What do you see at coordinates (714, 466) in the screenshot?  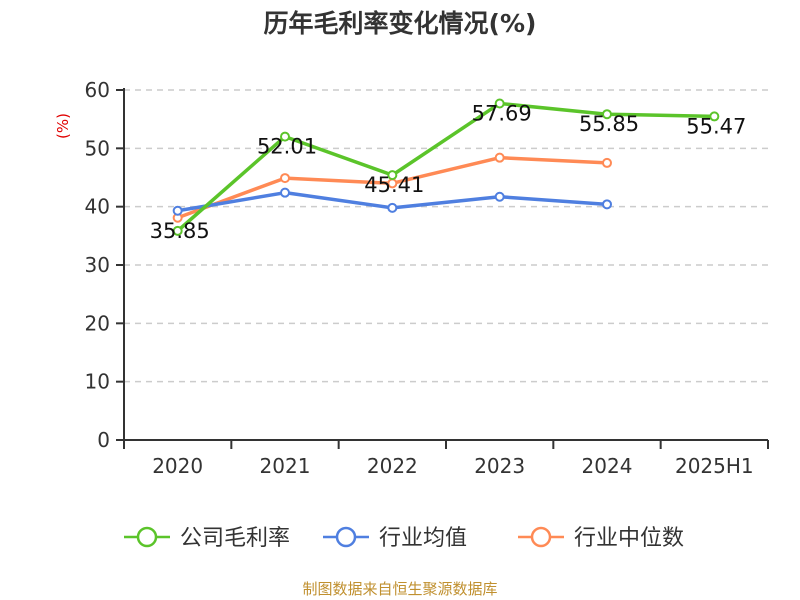 I see `x-tick-label: 2025H1` at bounding box center [714, 466].